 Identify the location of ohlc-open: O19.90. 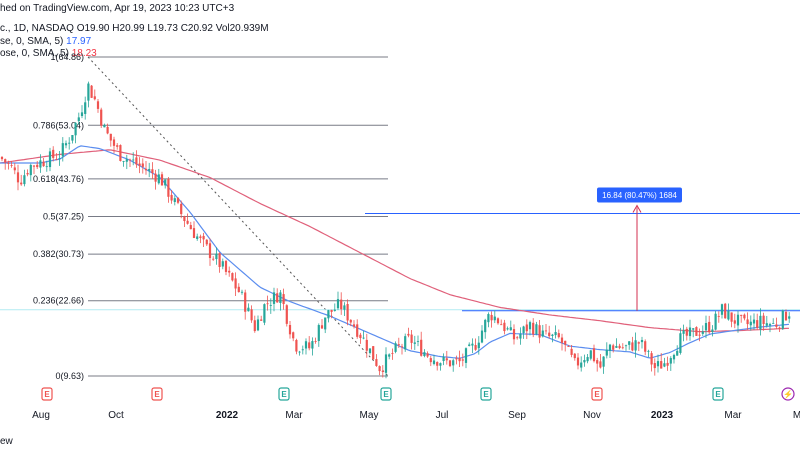
(93, 28).